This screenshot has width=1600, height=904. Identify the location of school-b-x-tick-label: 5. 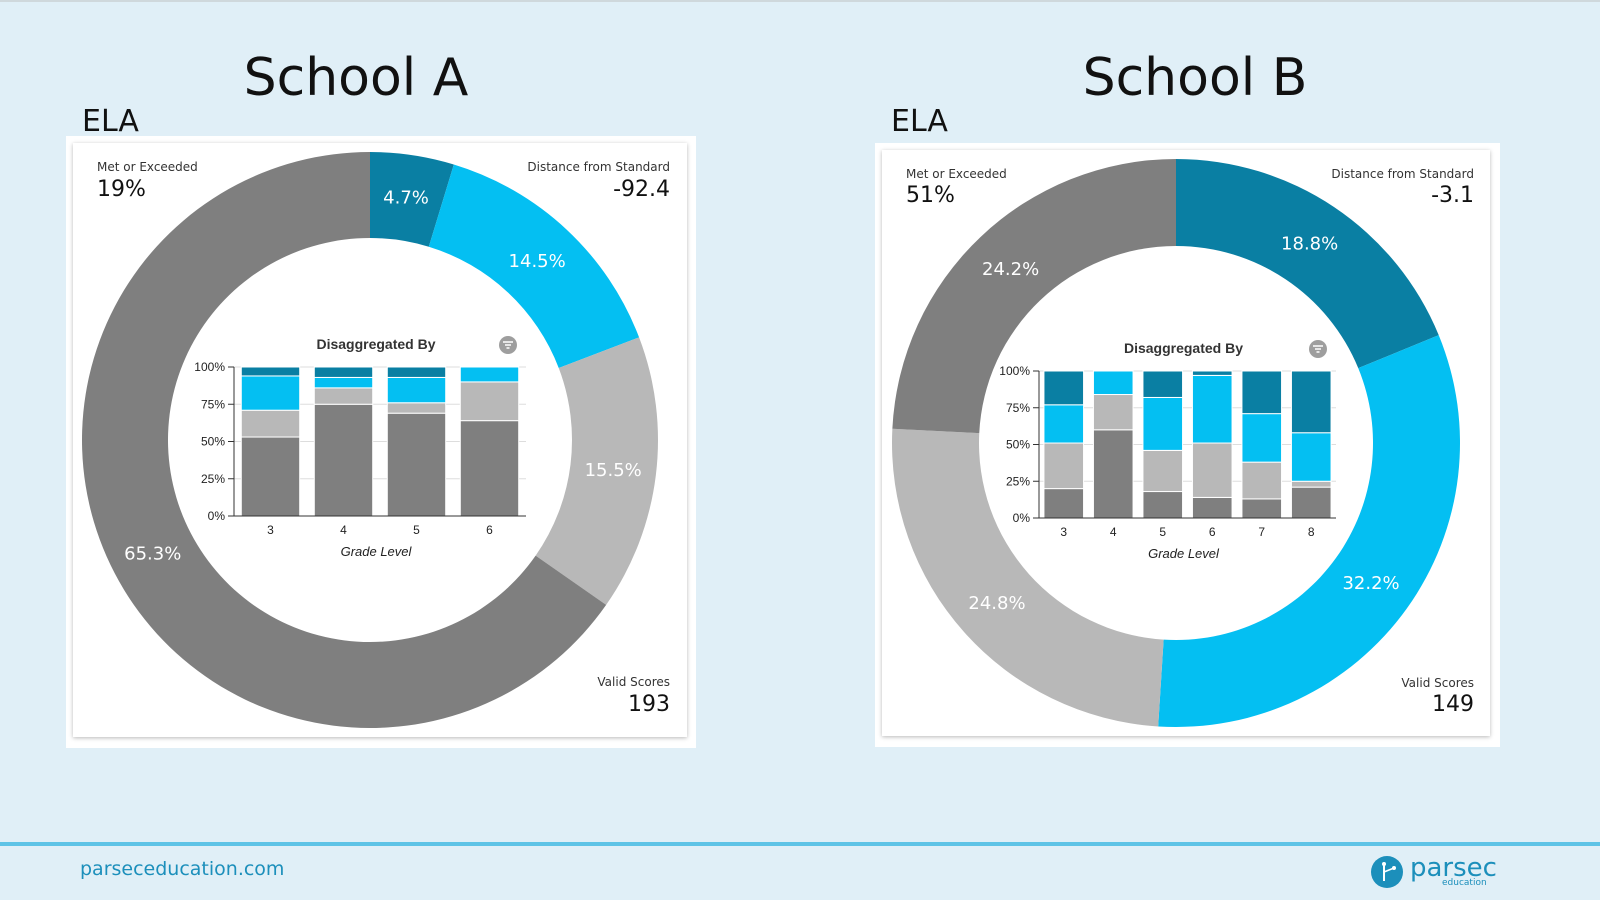
(1162, 532).